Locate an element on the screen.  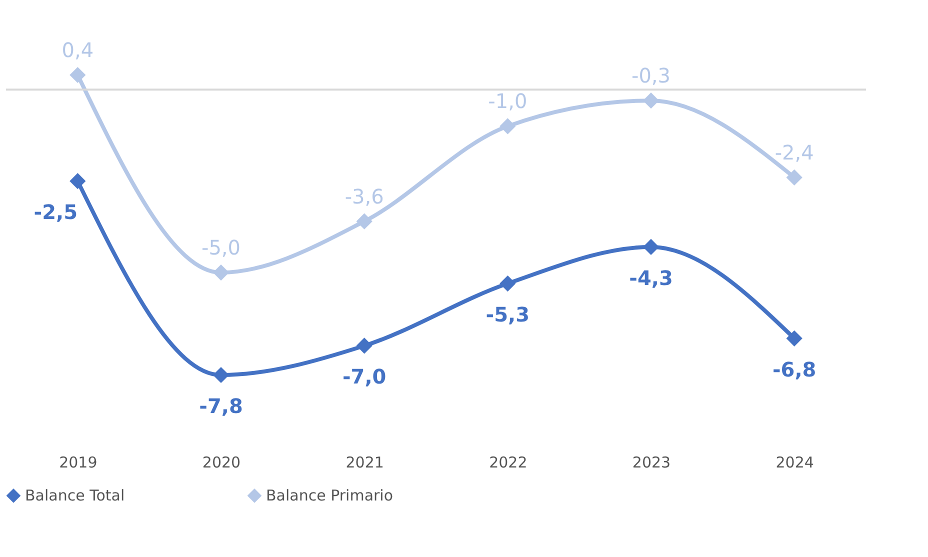
data-label: -5,0 is located at coordinates (221, 248).